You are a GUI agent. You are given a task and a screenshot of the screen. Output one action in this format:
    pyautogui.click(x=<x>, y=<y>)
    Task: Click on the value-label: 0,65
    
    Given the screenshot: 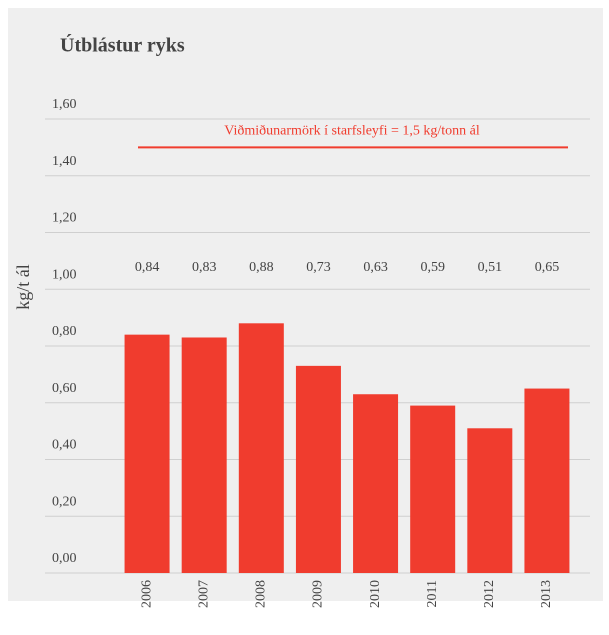 What is the action you would take?
    pyautogui.click(x=547, y=267)
    